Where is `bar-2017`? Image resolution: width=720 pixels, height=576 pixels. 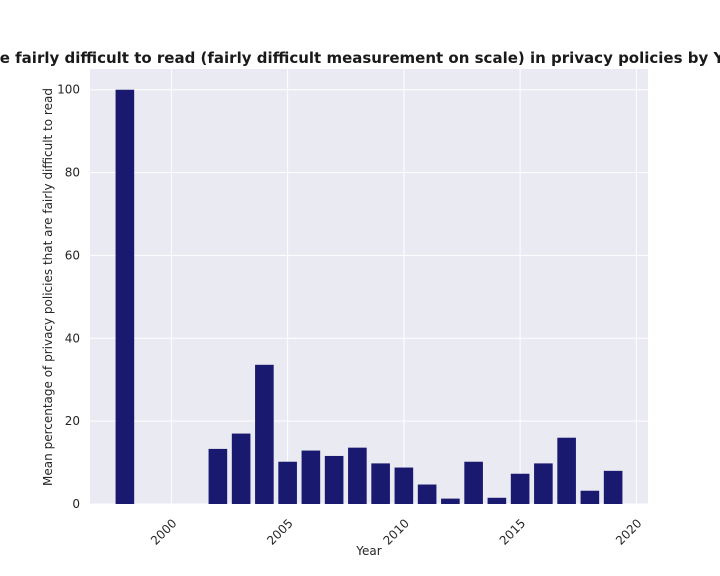
bar-2017 is located at coordinates (566, 470).